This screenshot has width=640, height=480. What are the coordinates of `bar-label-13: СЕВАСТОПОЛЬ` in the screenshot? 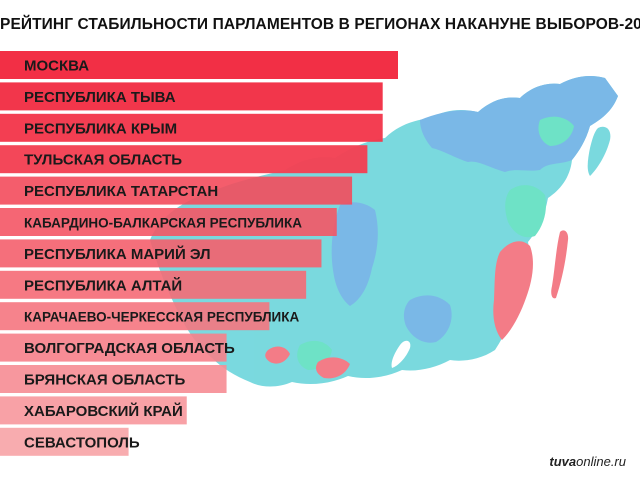 It's located at (82, 442).